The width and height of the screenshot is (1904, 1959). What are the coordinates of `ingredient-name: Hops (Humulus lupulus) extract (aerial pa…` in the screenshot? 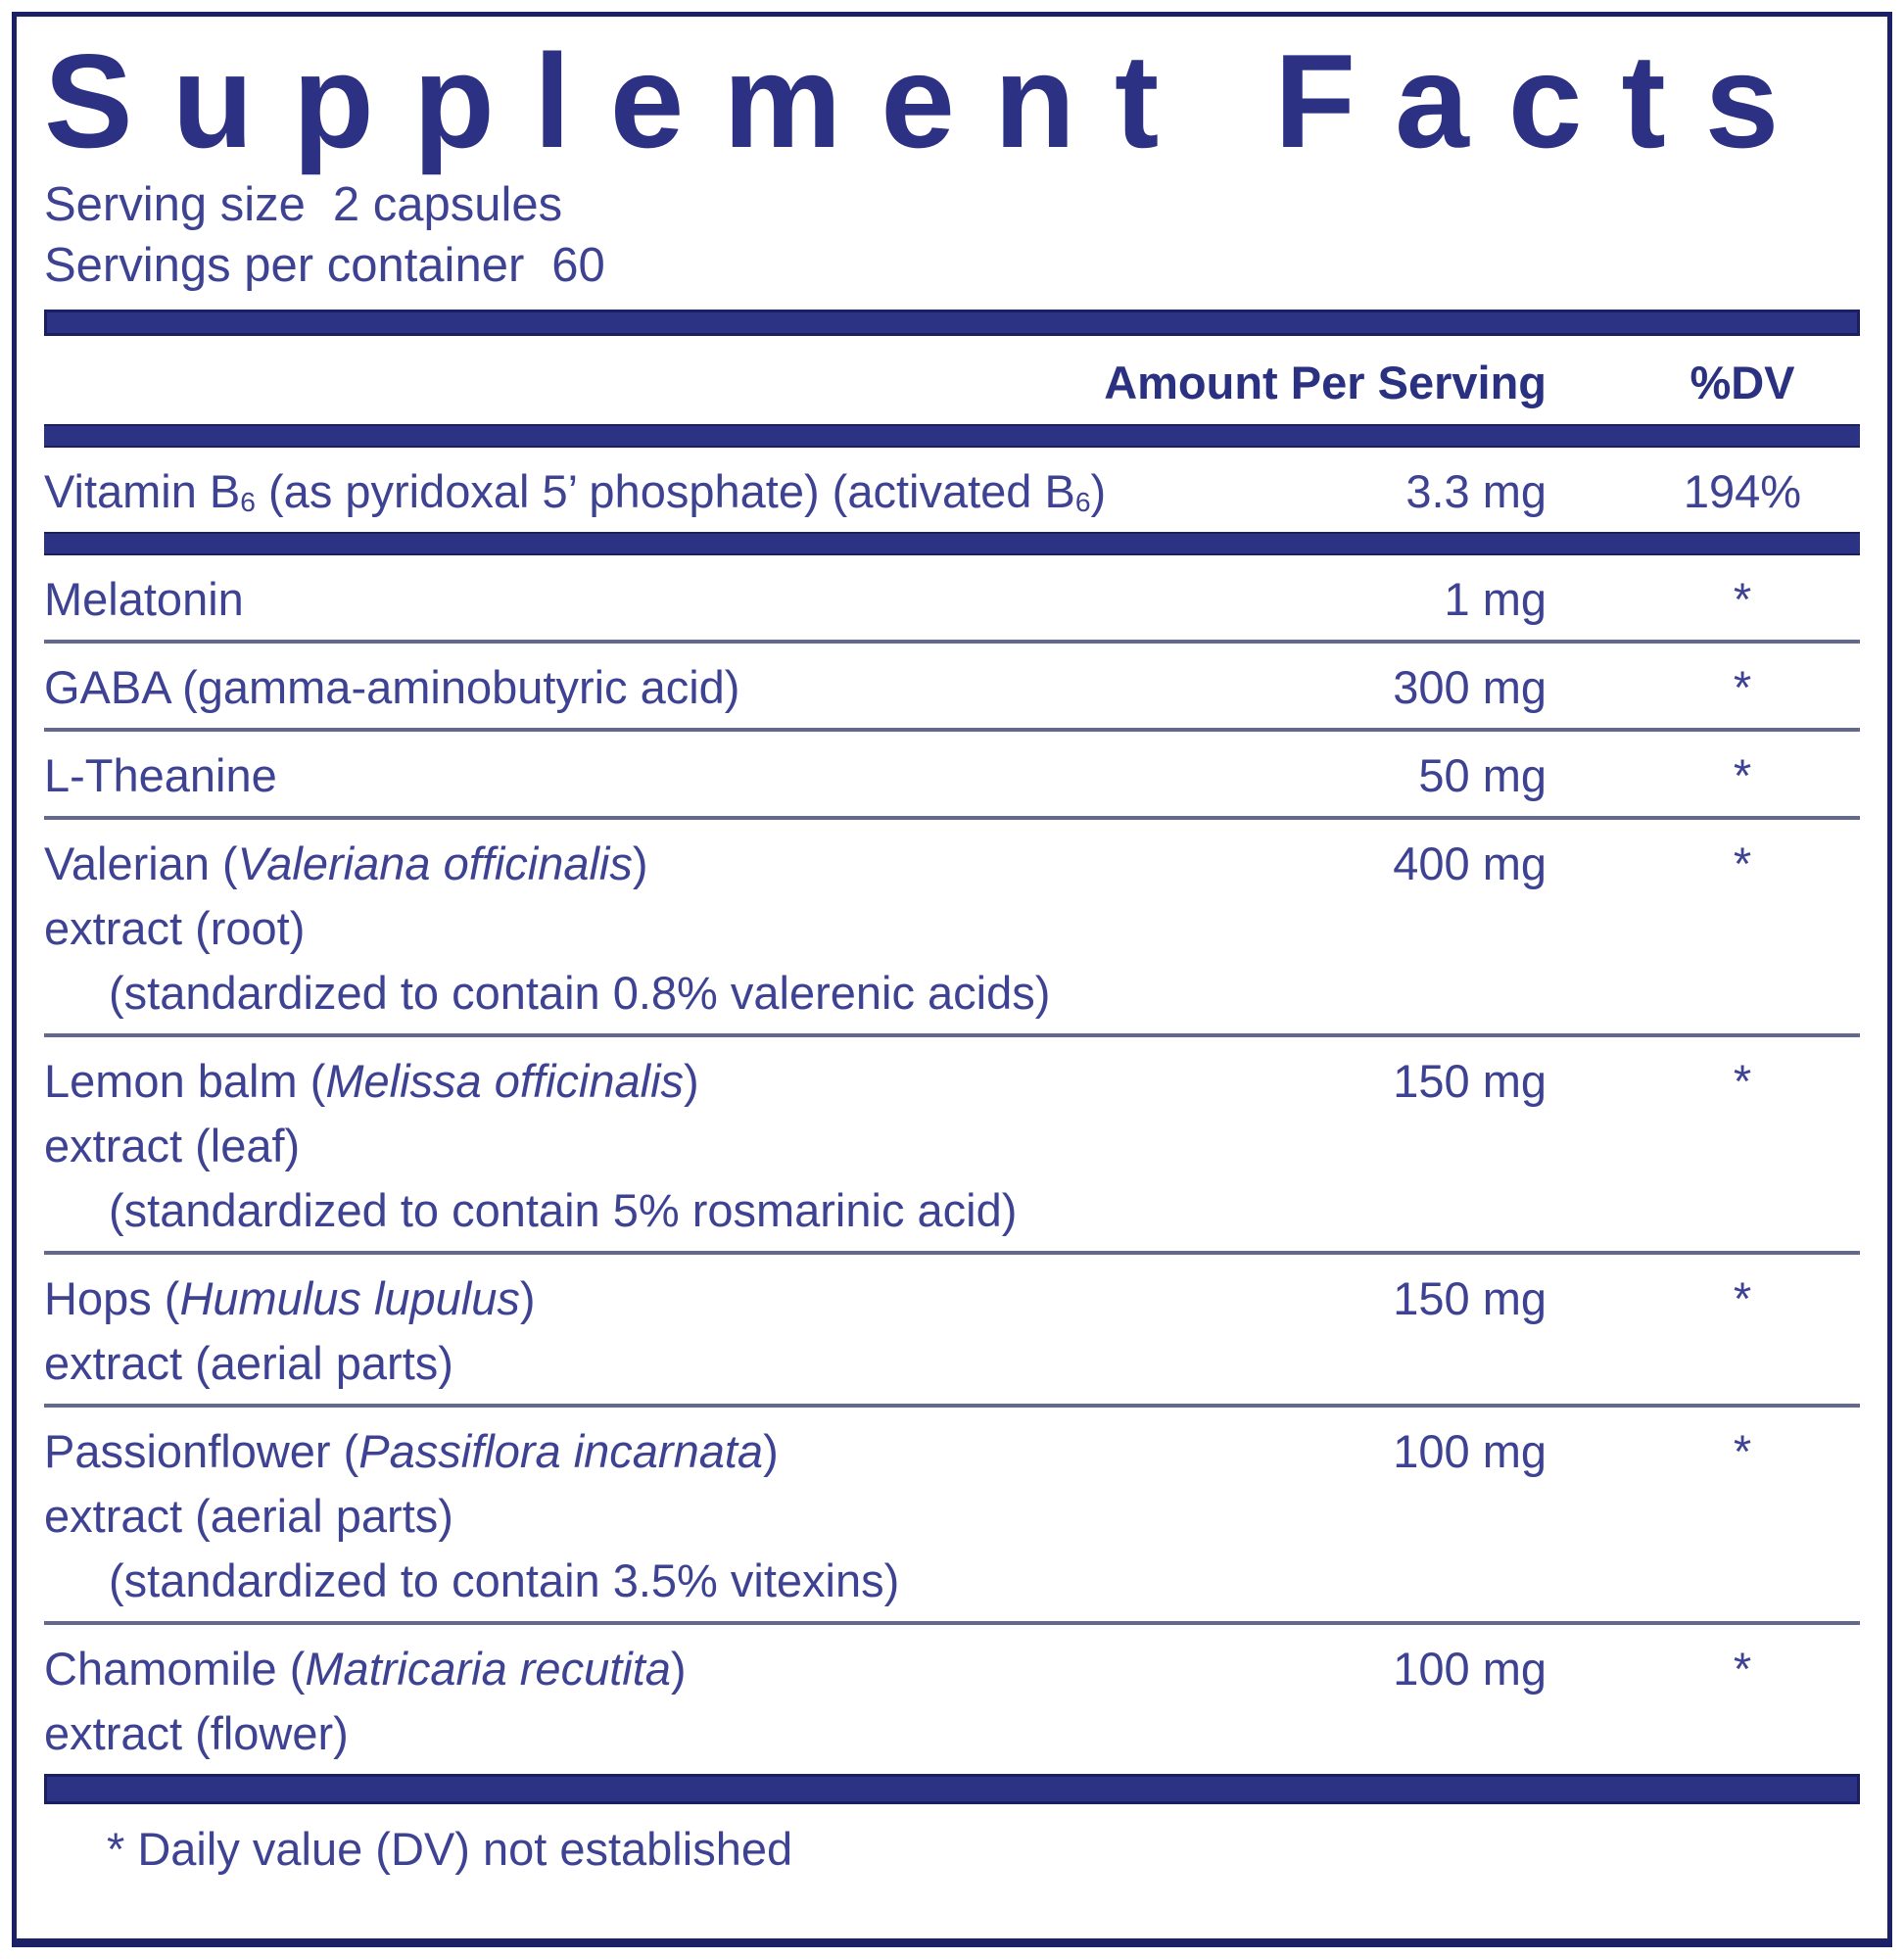 It's located at (682, 1331).